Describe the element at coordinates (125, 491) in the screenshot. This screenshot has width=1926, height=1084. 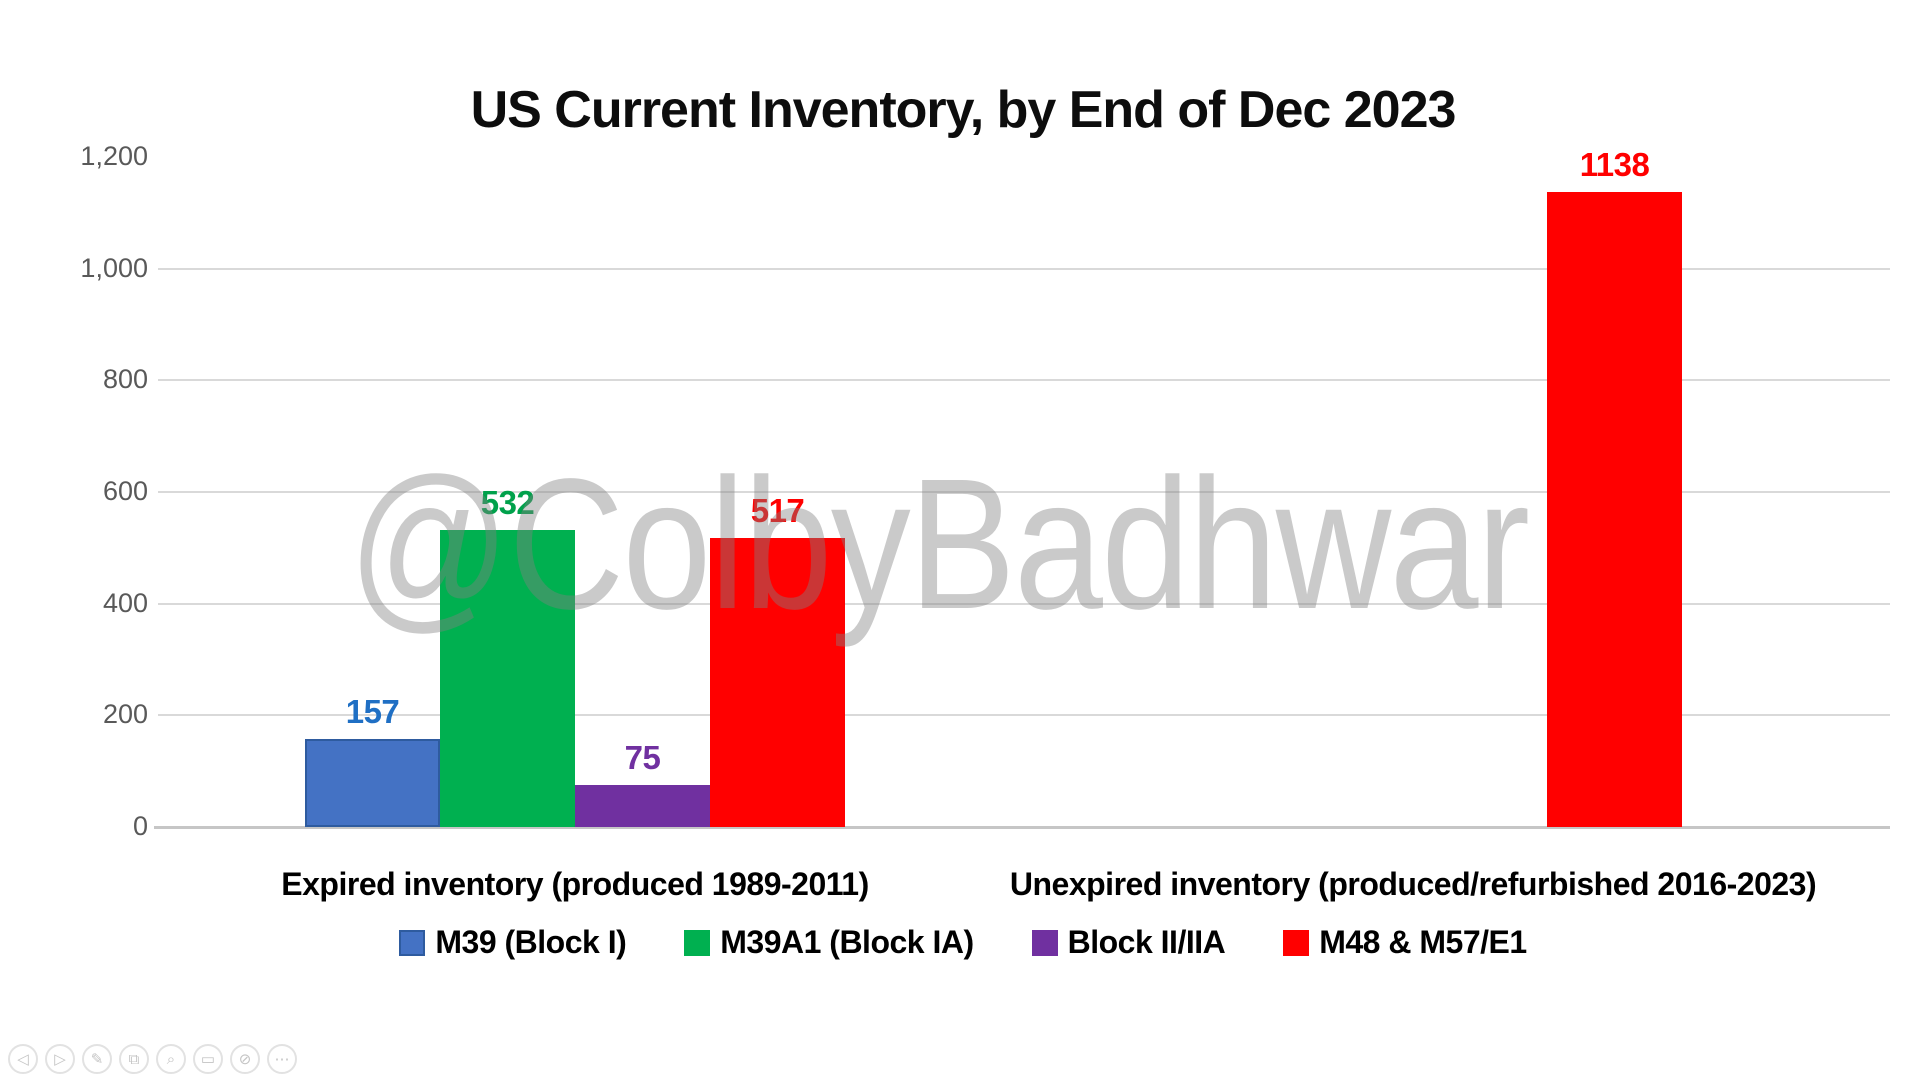
I see `y-tick-label-600: 600` at that location.